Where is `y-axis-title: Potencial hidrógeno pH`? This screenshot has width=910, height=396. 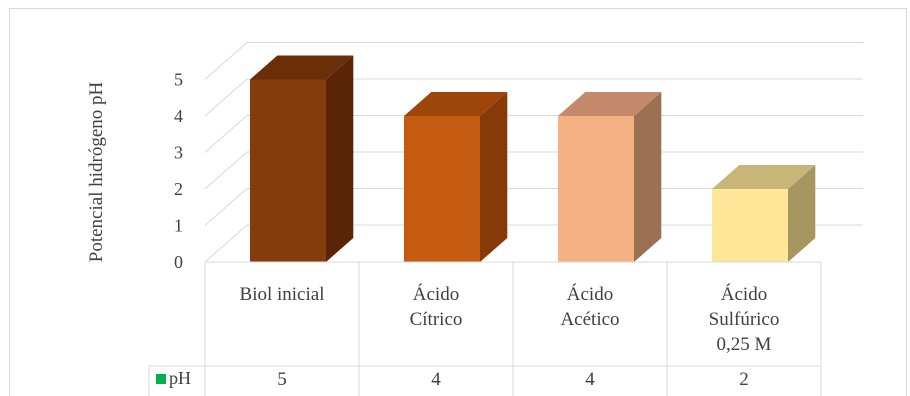 y-axis-title: Potencial hidrógeno pH is located at coordinates (96, 171).